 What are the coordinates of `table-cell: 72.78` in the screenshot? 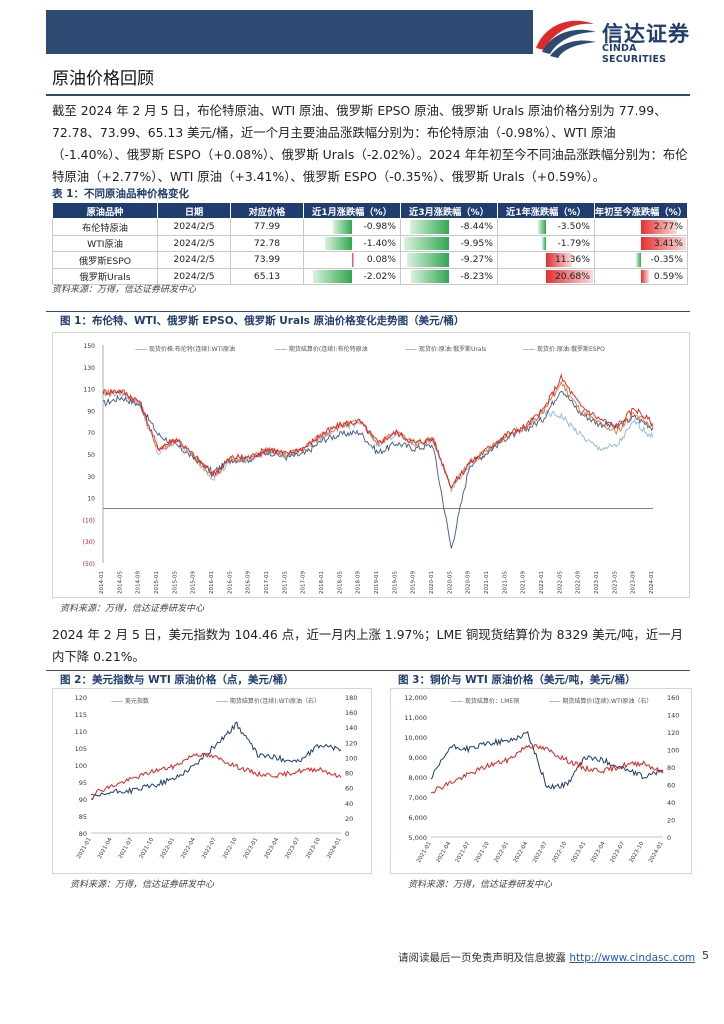 It's located at (267, 243).